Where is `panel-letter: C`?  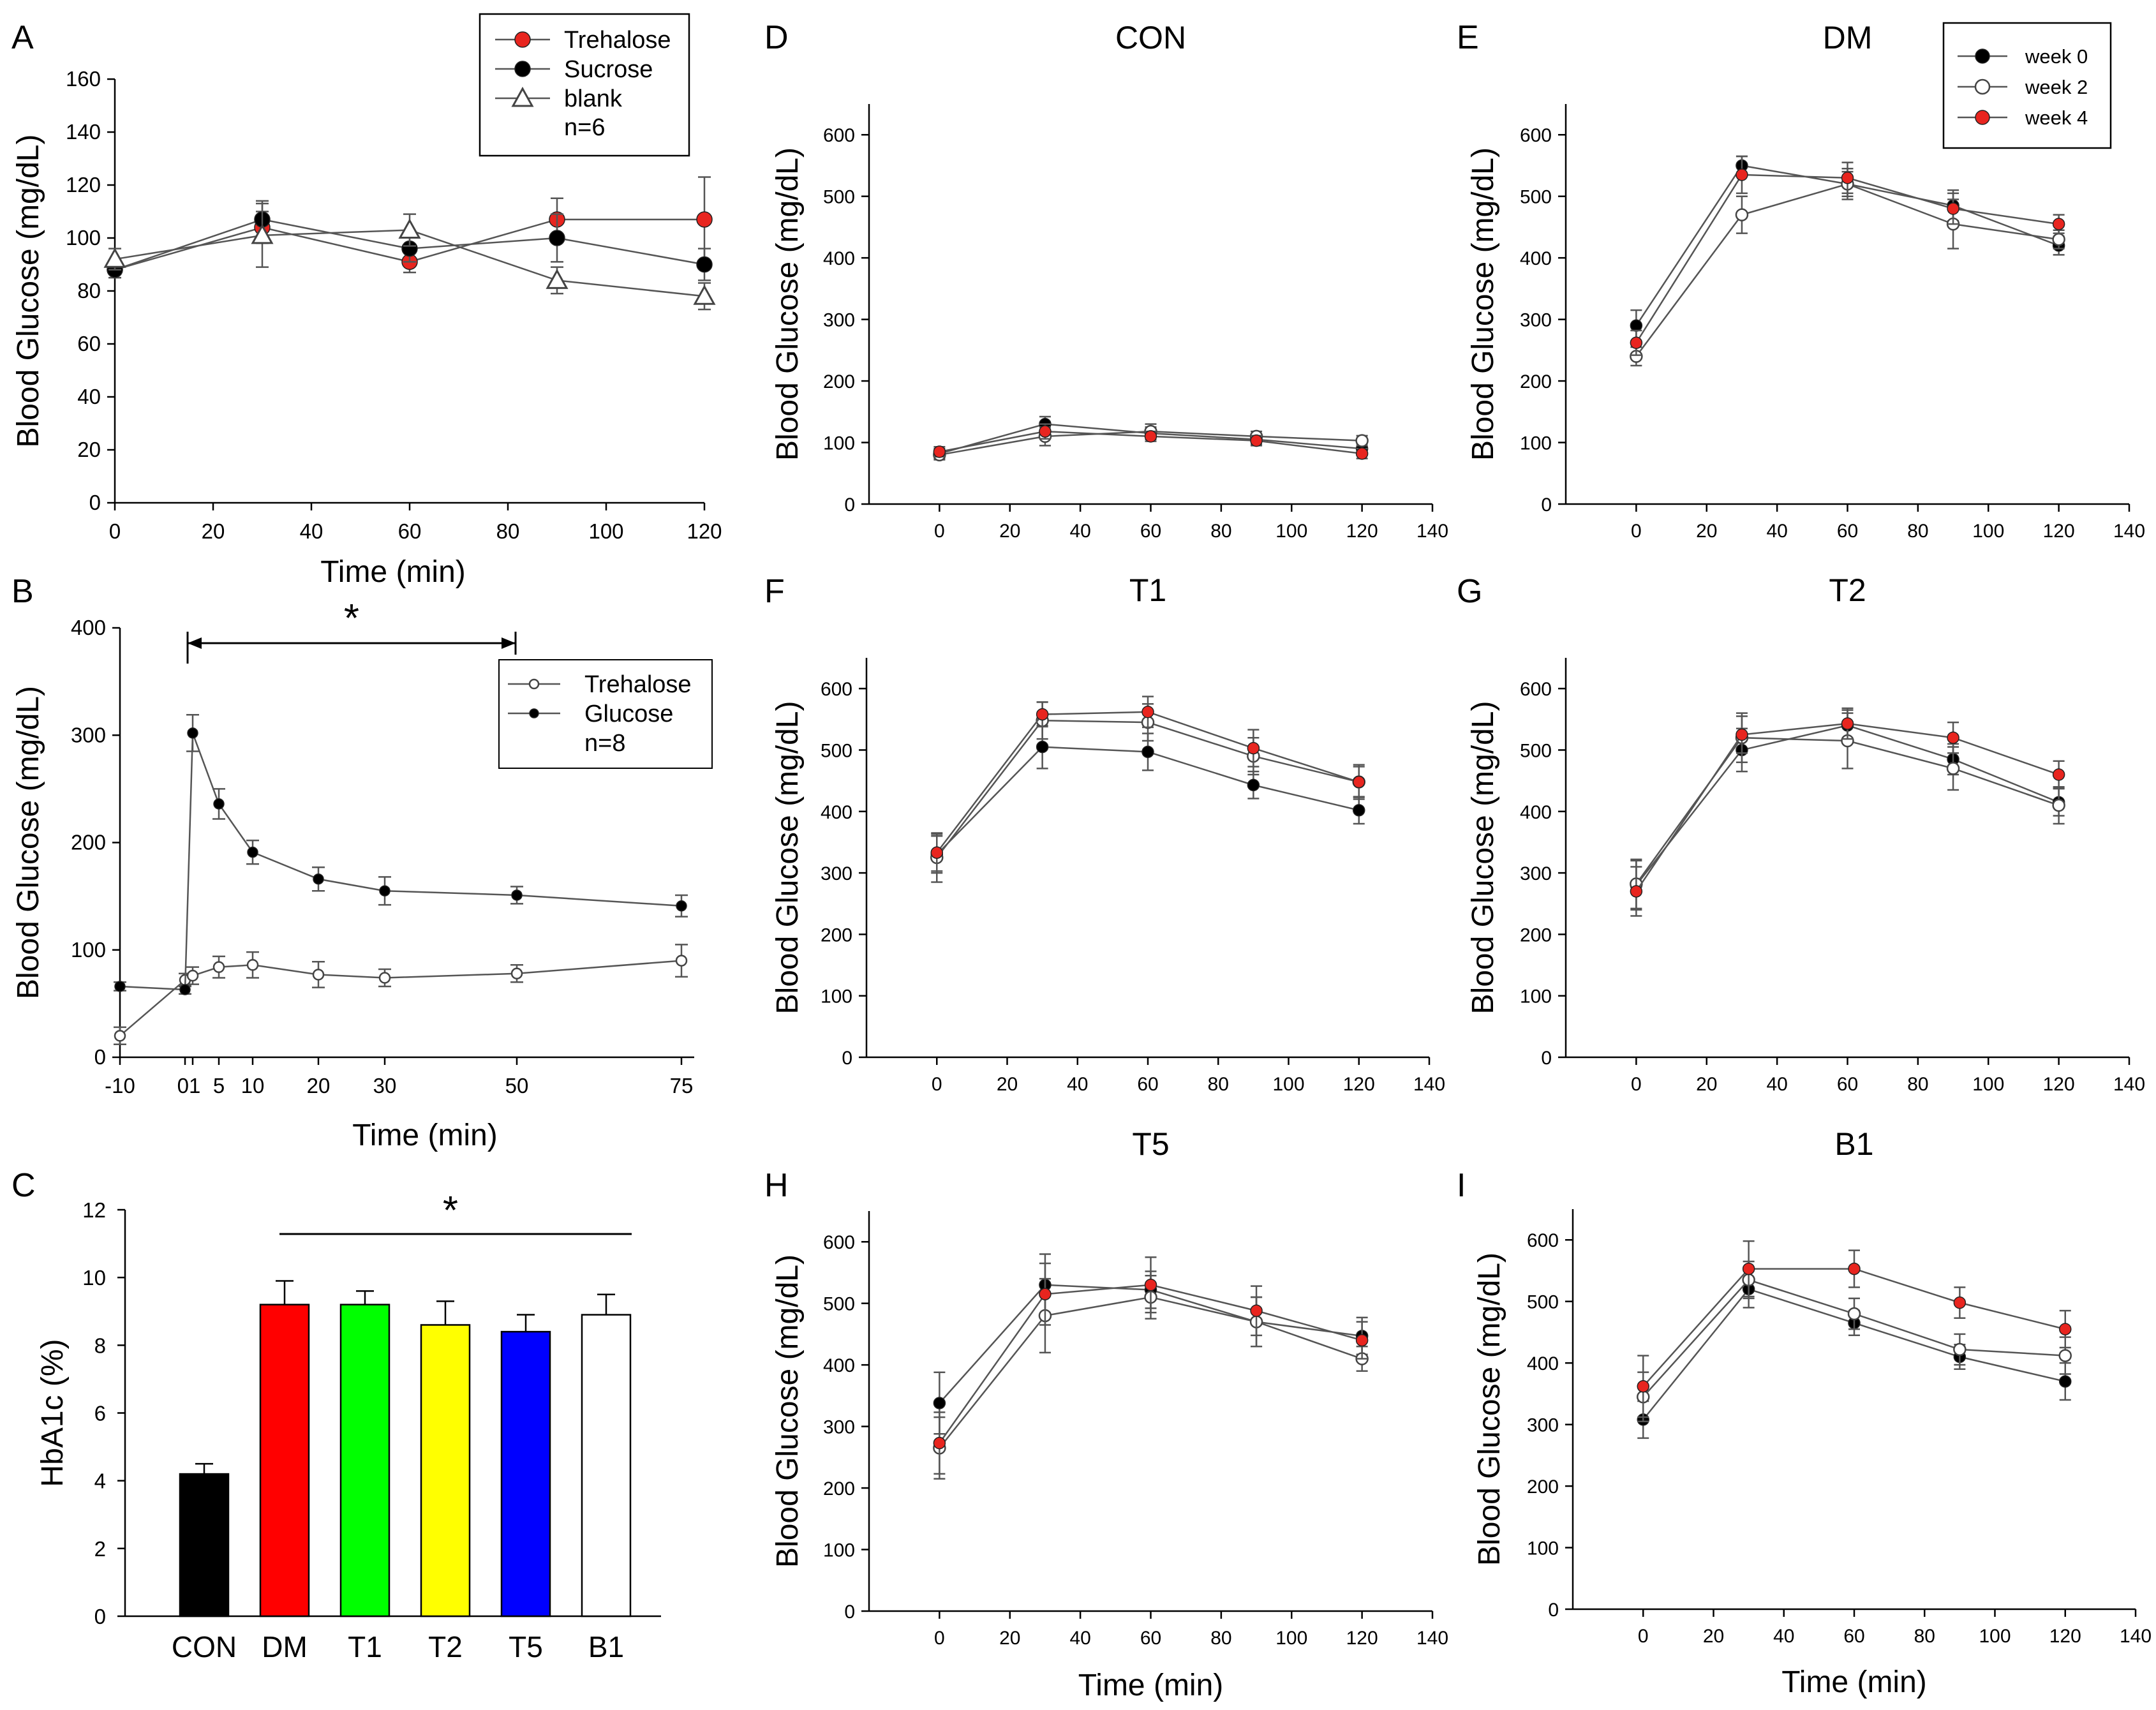 panel-letter: C is located at coordinates (24, 1185).